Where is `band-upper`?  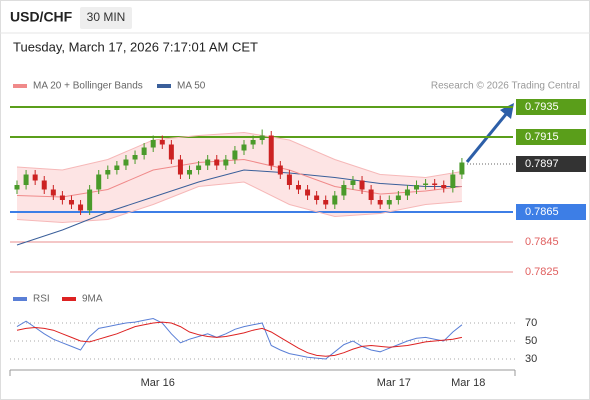
band-upper is located at coordinates (239, 155).